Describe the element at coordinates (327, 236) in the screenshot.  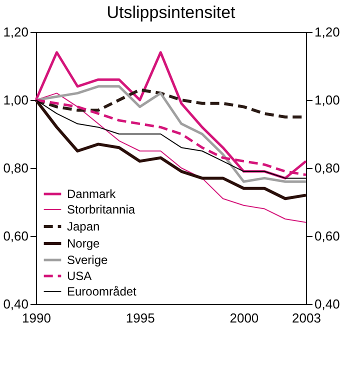
I see `y2-tick-label: 0,60` at that location.